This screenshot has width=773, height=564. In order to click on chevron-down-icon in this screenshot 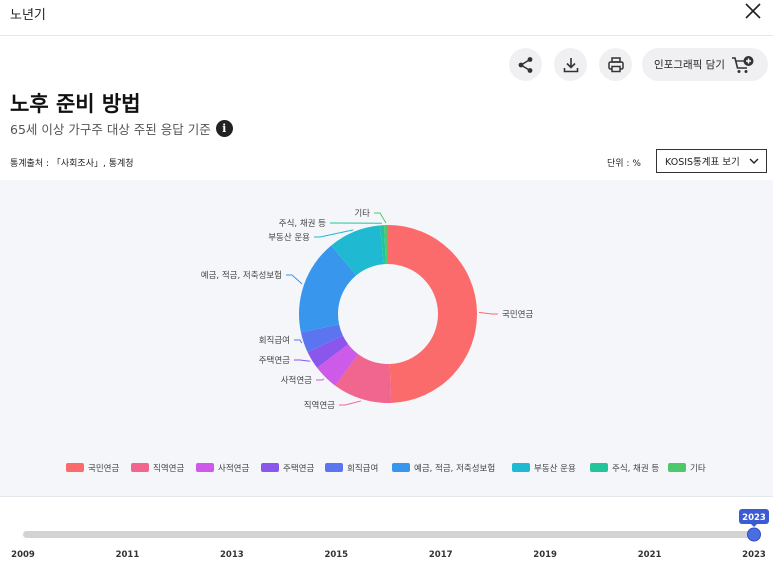, I will do `click(754, 161)`.